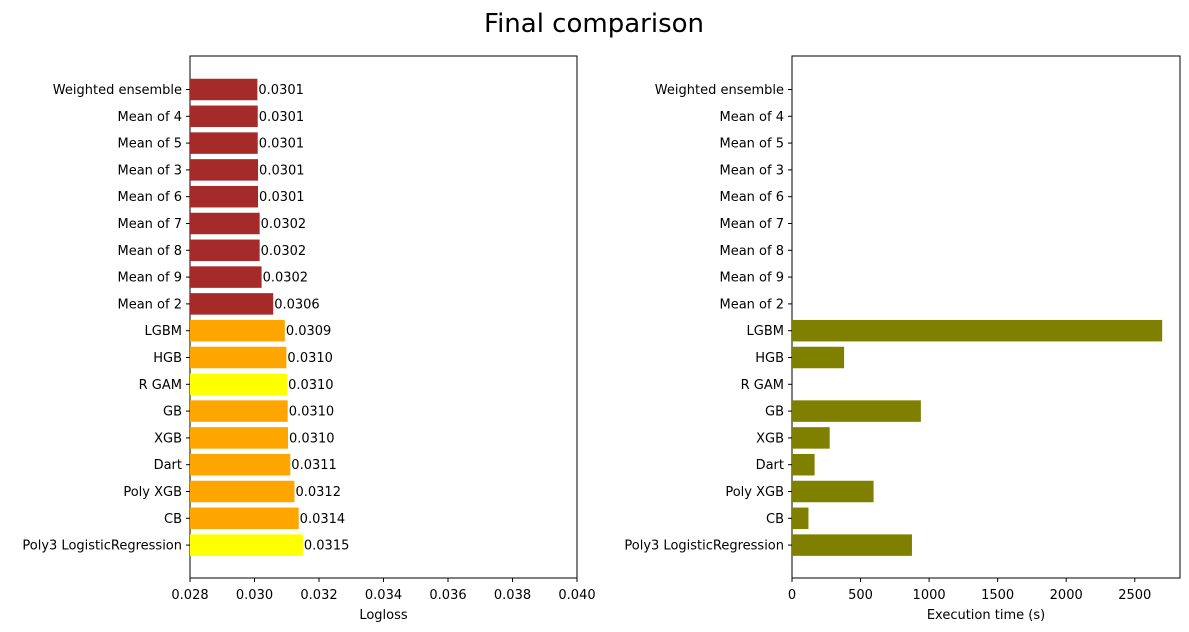 This screenshot has height=632, width=1189. I want to click on logloss-y-tick-label: XGB, so click(168, 438).